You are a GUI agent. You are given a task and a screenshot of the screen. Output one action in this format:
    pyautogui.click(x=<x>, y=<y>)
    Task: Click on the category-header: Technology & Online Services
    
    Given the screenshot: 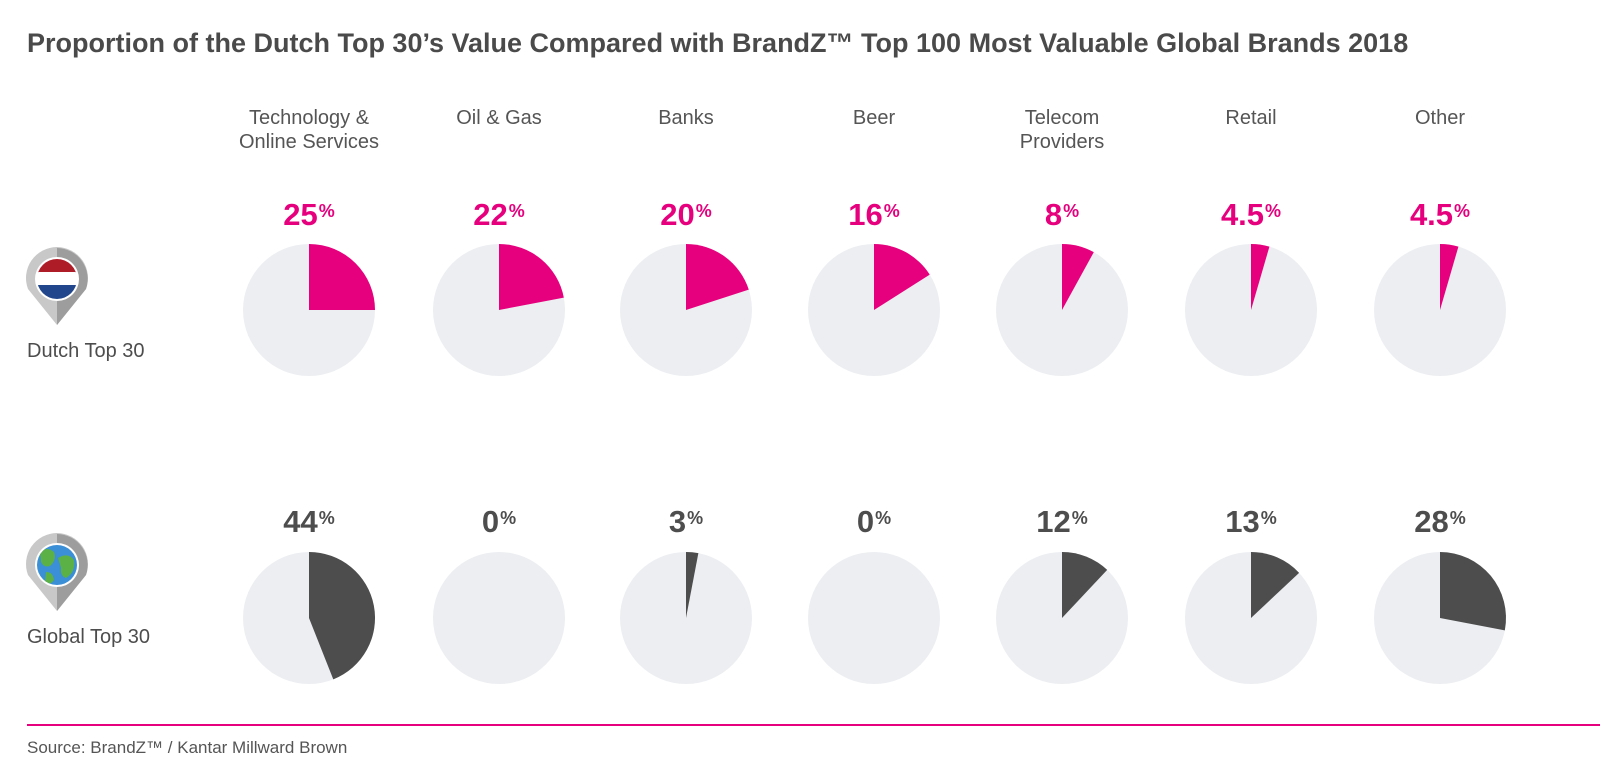 What is the action you would take?
    pyautogui.click(x=309, y=130)
    